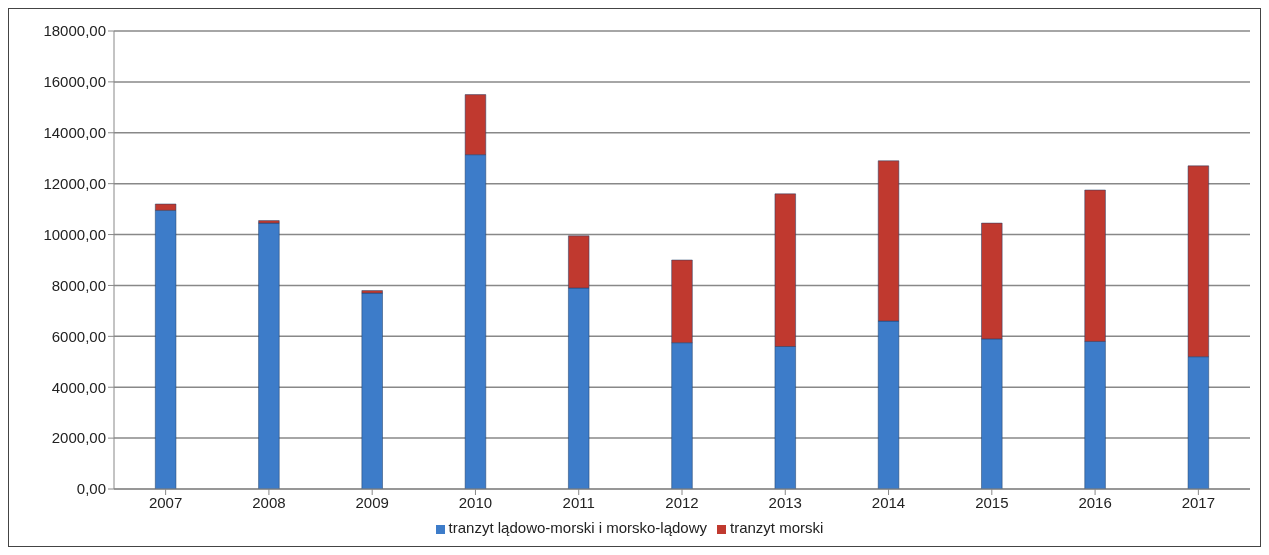  I want to click on y-tick-label: 8000,00, so click(78, 285).